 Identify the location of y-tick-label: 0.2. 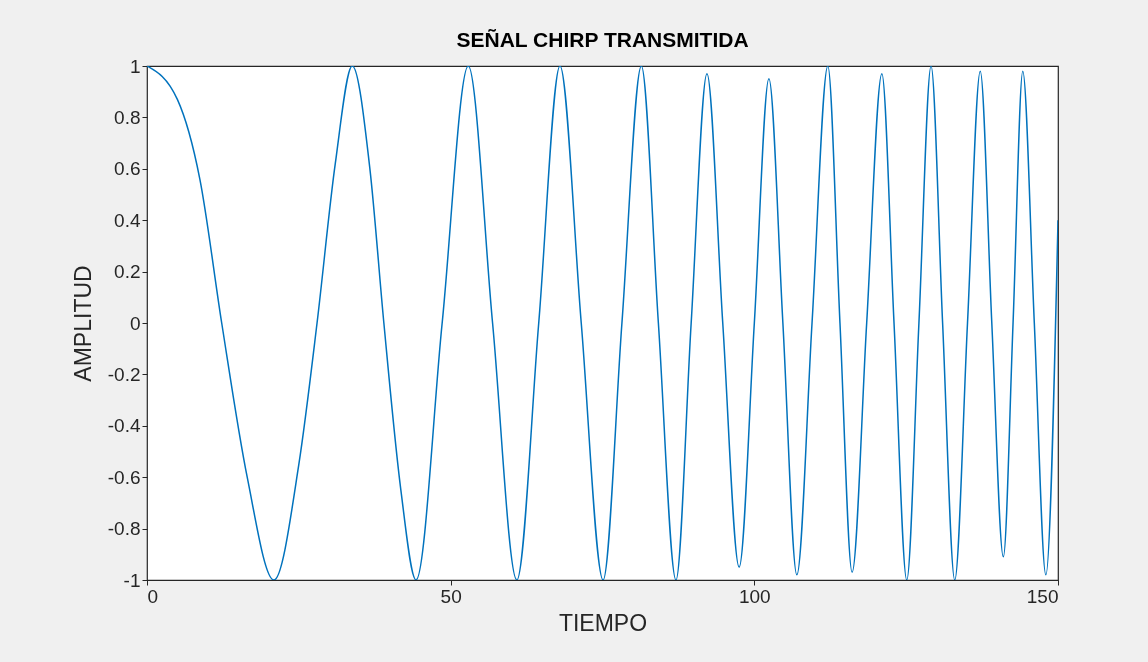
(127, 272).